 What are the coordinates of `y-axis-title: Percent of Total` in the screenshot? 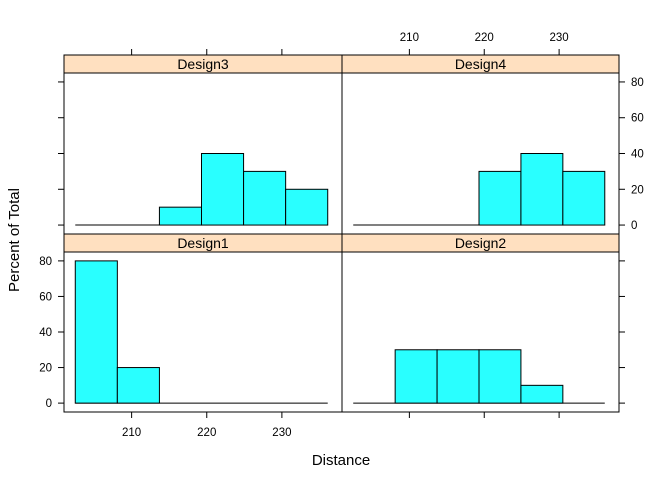 It's located at (14, 240).